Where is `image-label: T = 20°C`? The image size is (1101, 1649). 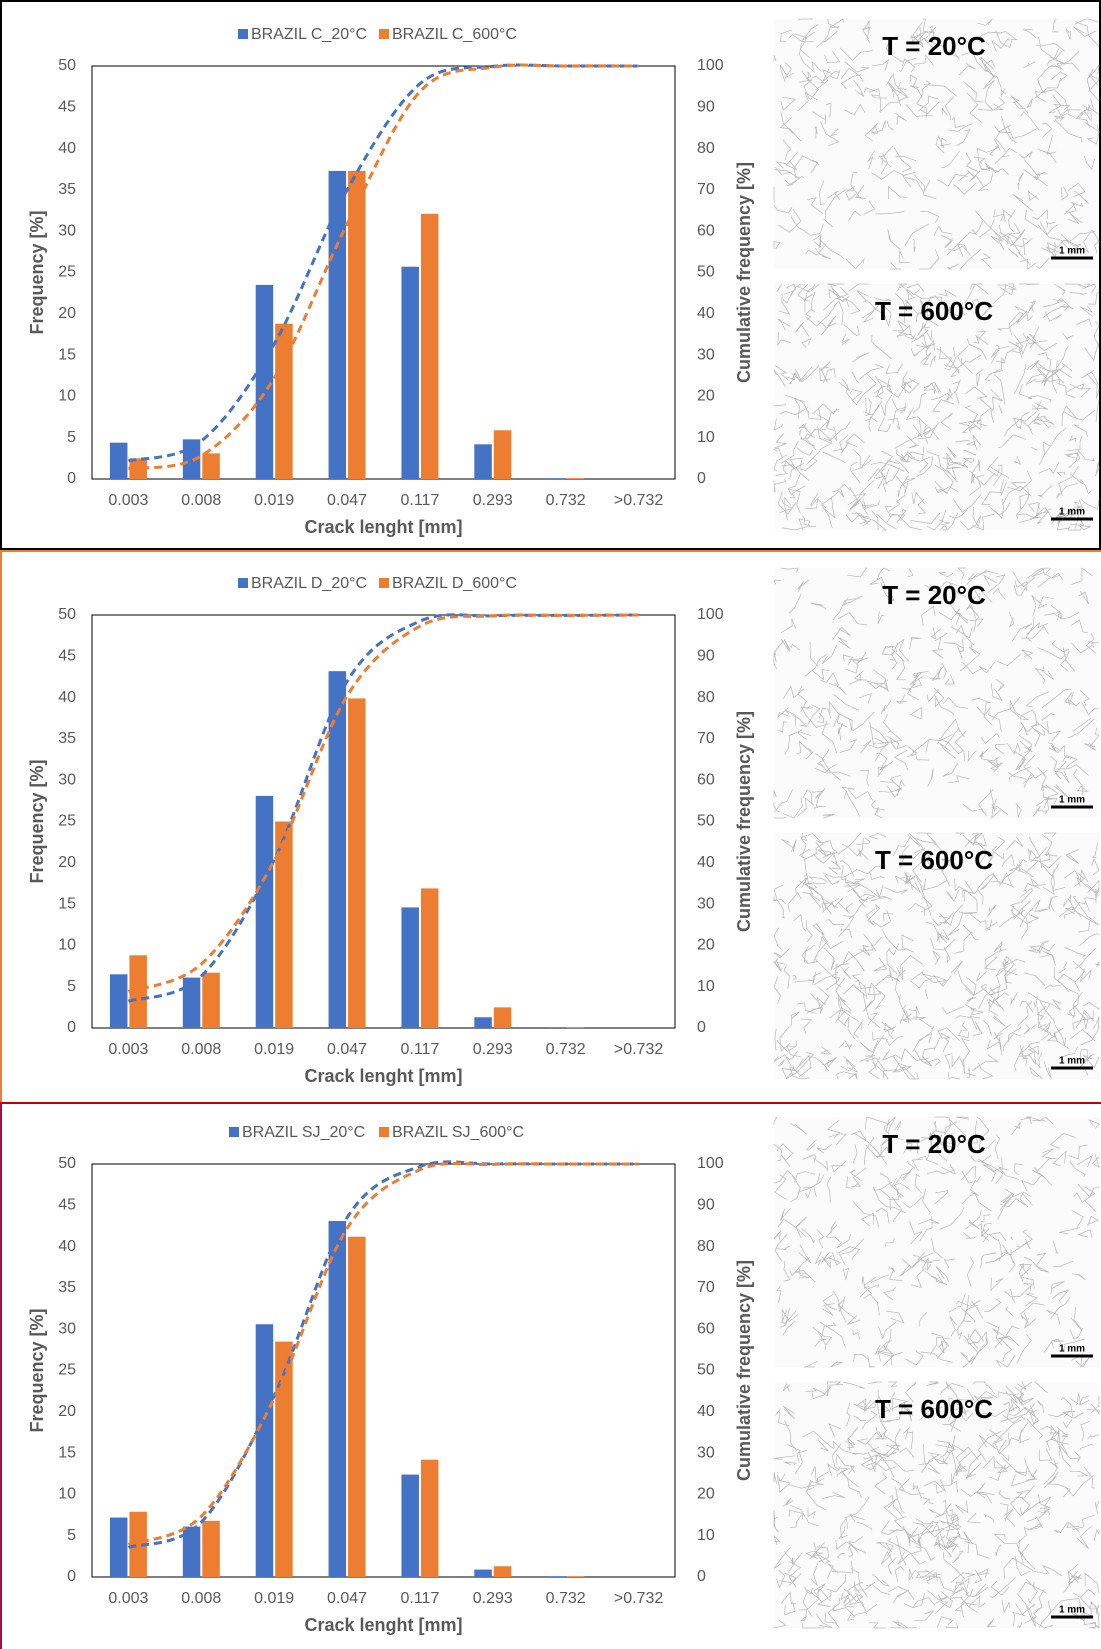
image-label: T = 20°C is located at coordinates (934, 595).